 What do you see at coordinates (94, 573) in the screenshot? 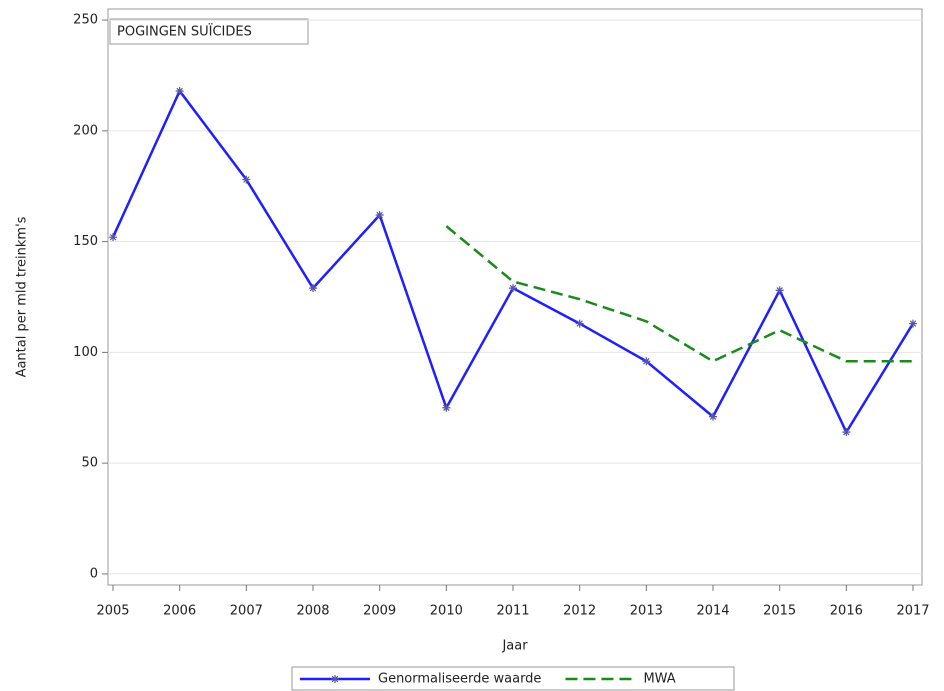
I see `y-tick-label: 0` at bounding box center [94, 573].